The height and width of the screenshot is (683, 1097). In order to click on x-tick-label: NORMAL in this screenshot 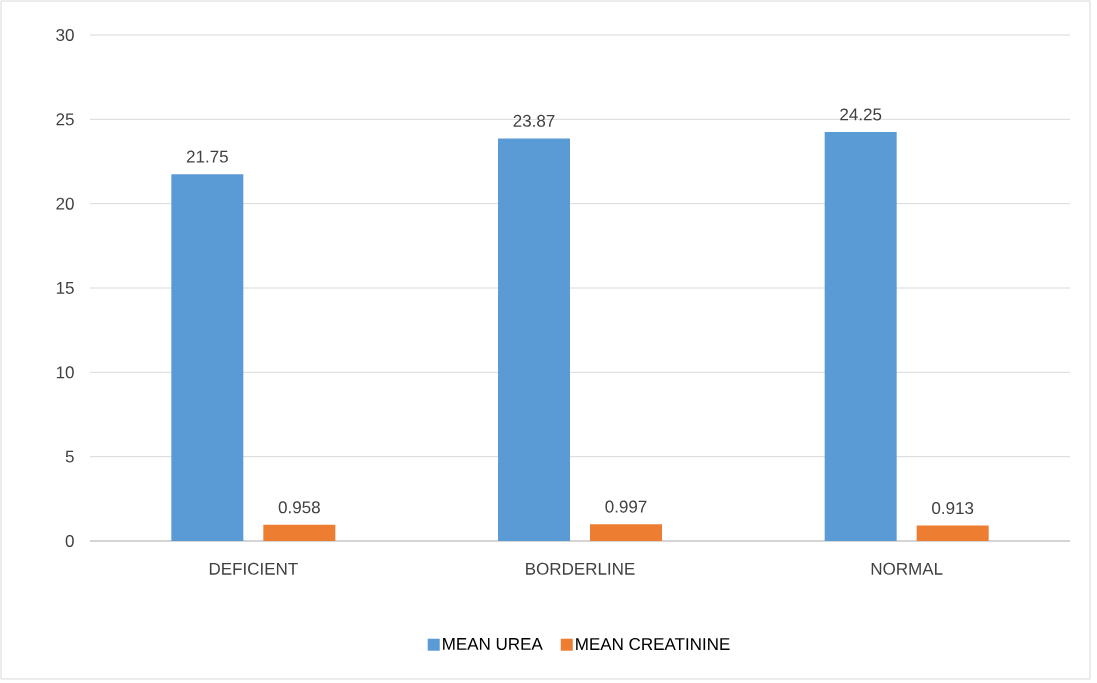, I will do `click(907, 568)`.